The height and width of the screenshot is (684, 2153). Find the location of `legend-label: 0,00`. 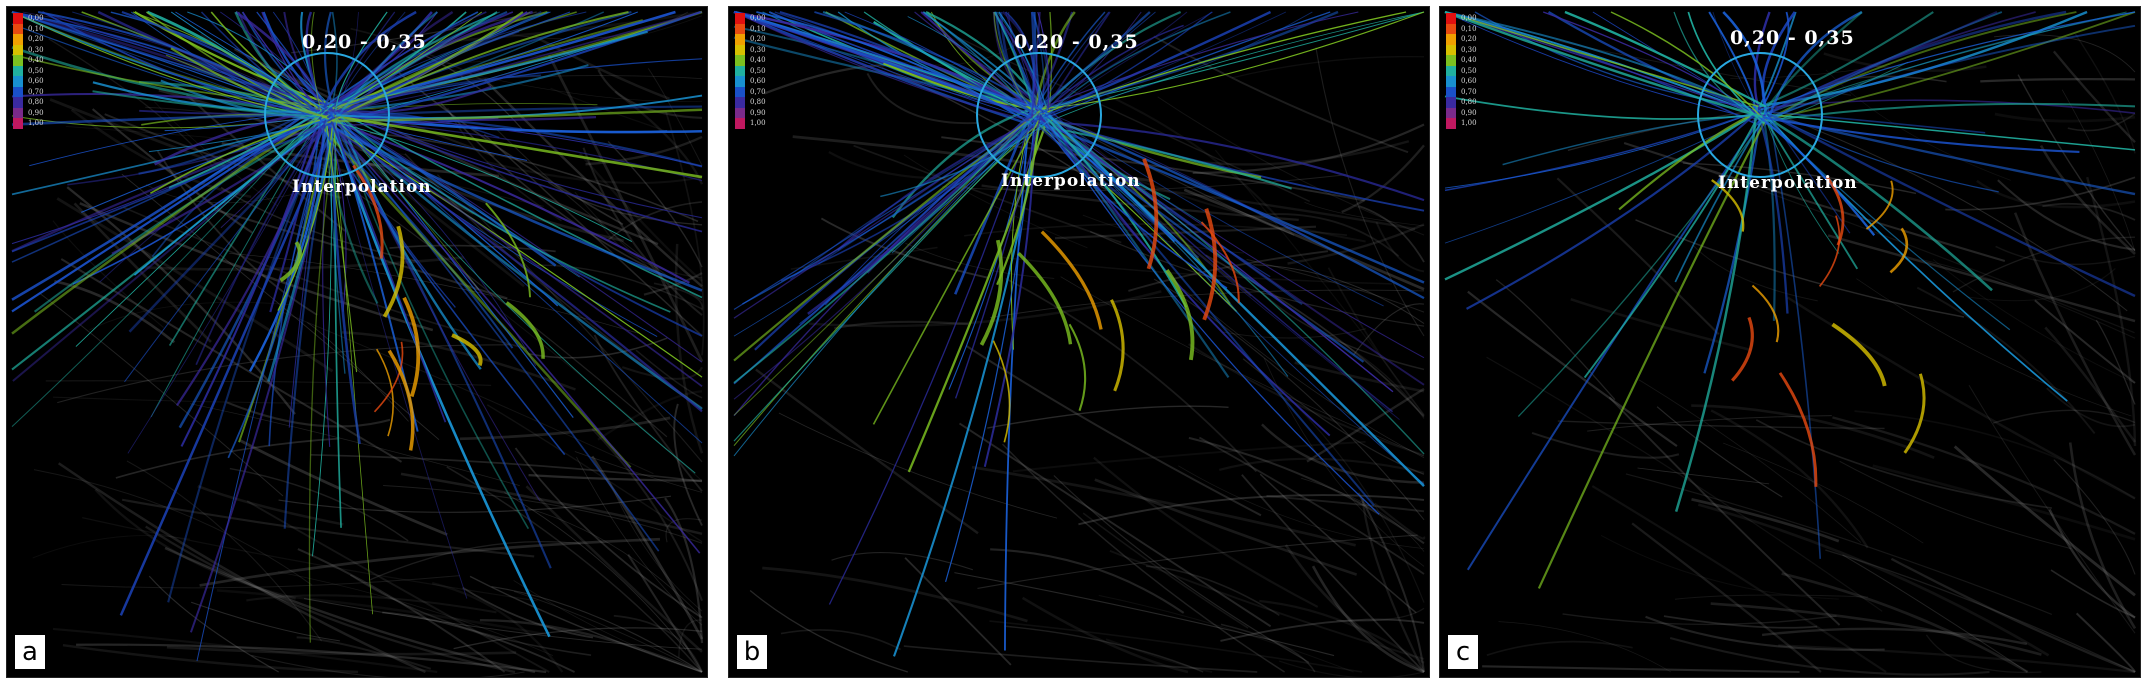

legend-label: 0,00 is located at coordinates (1469, 18).